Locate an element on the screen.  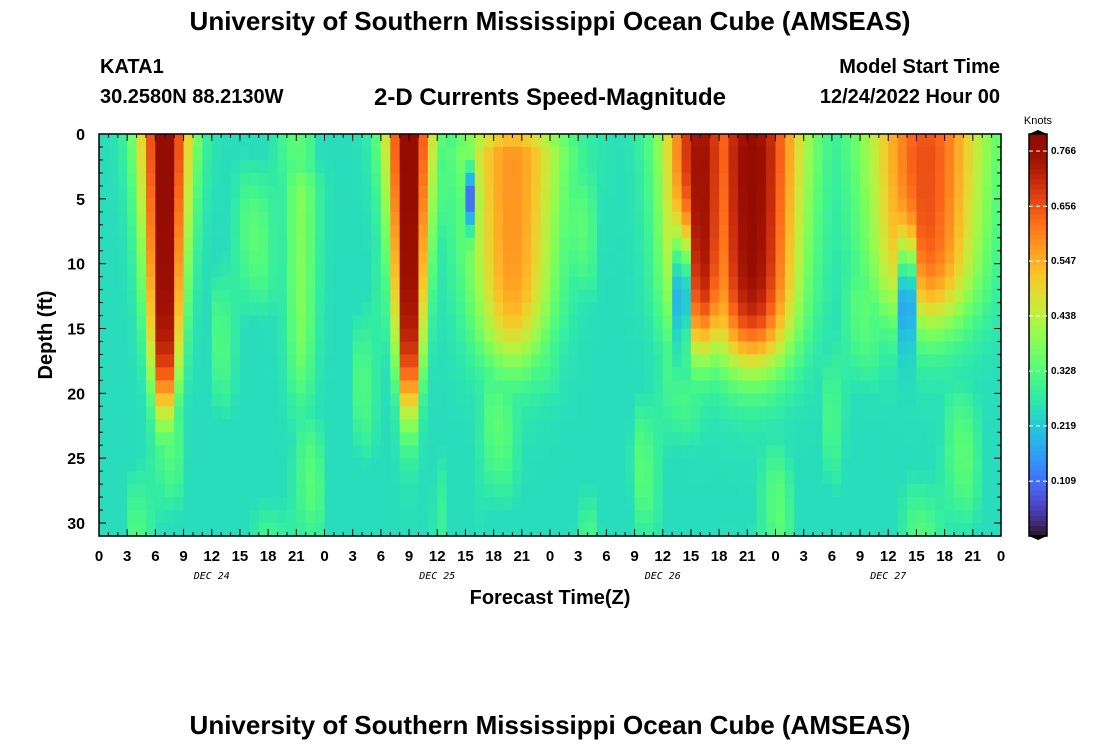
x-tick-label: 6 is located at coordinates (381, 556).